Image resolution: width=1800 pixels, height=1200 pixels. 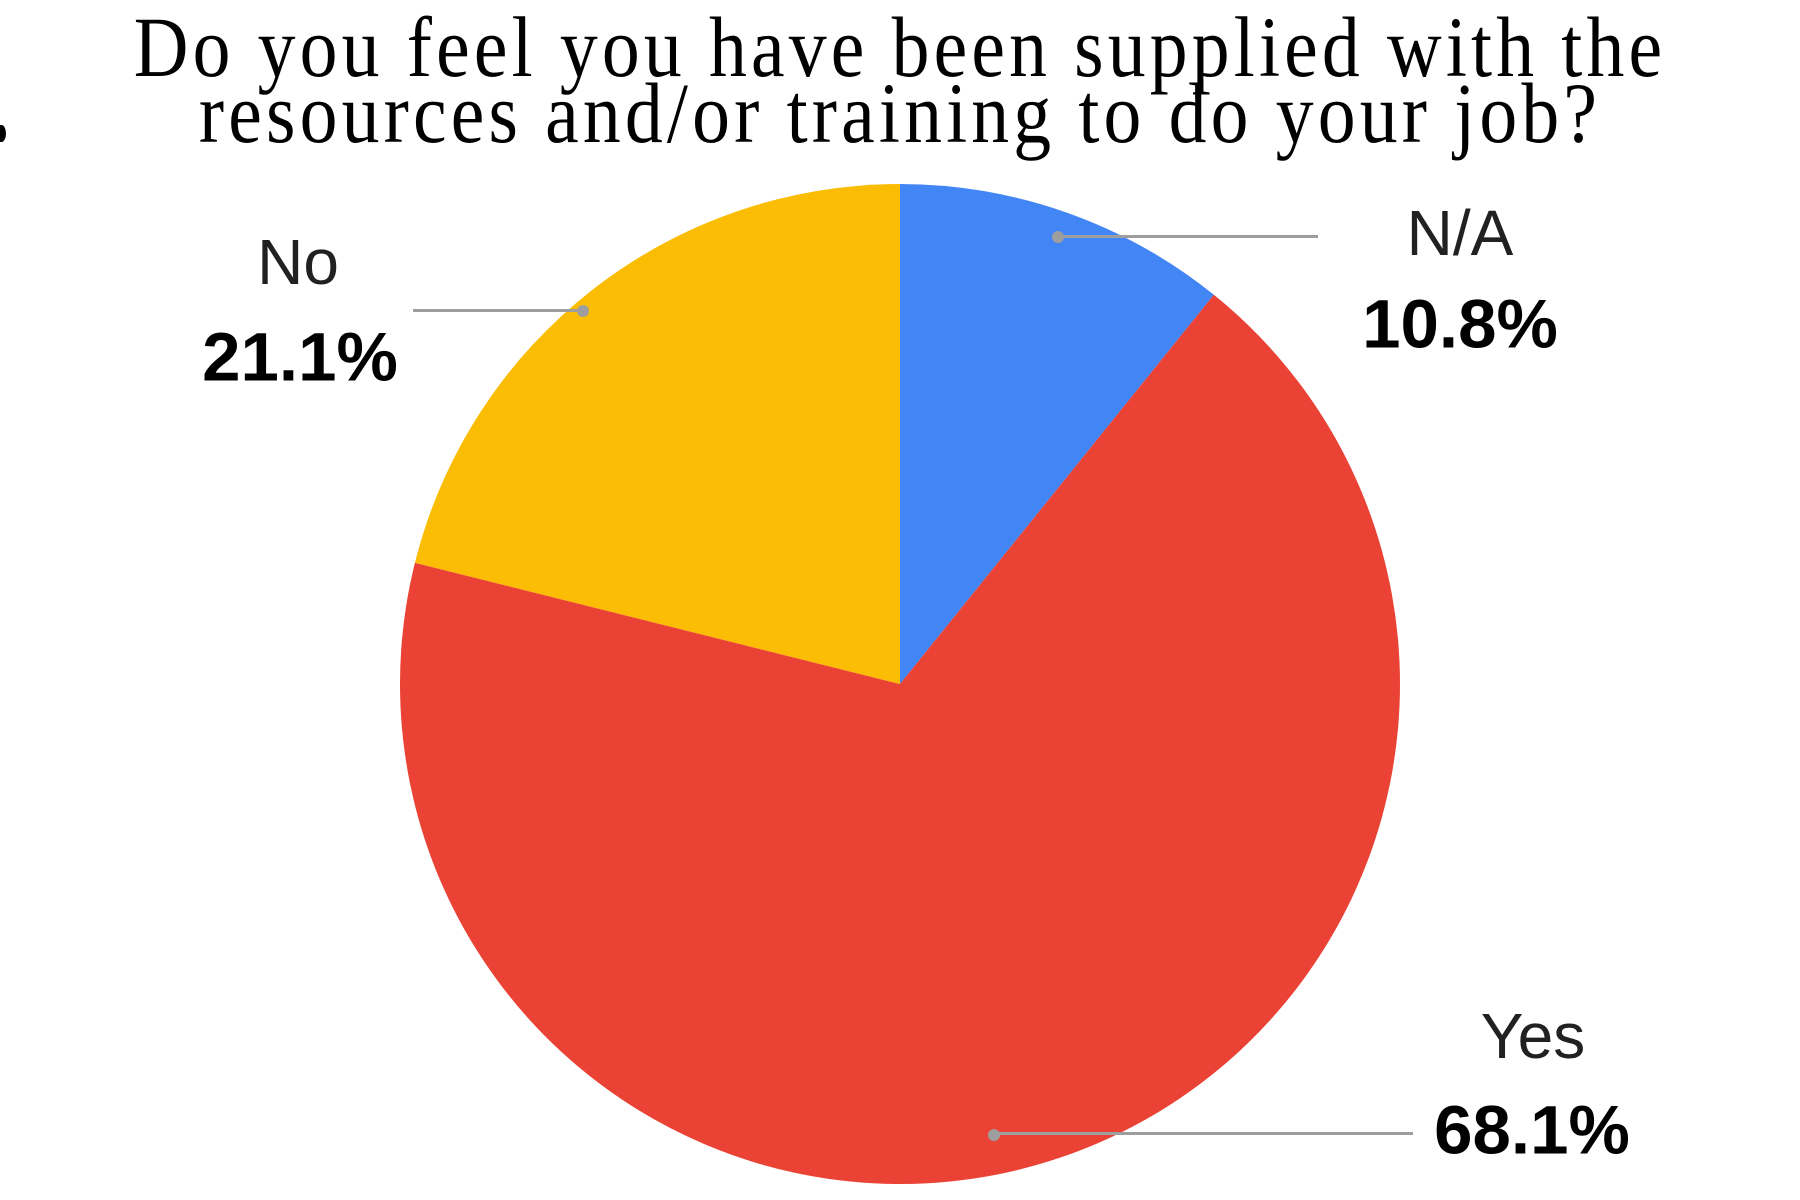 I want to click on cropped-text-fragment, so click(x=3, y=133).